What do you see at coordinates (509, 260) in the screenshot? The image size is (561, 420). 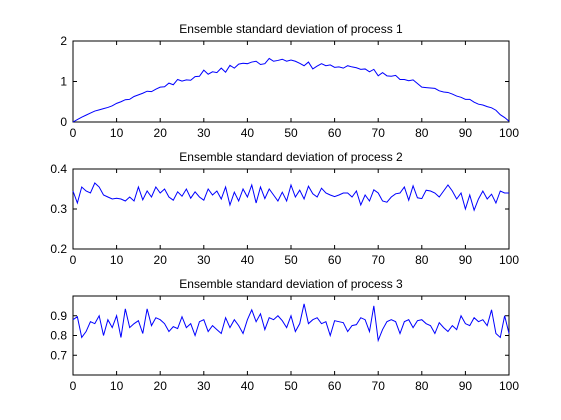 I see `x-tick-label-2: 100` at bounding box center [509, 260].